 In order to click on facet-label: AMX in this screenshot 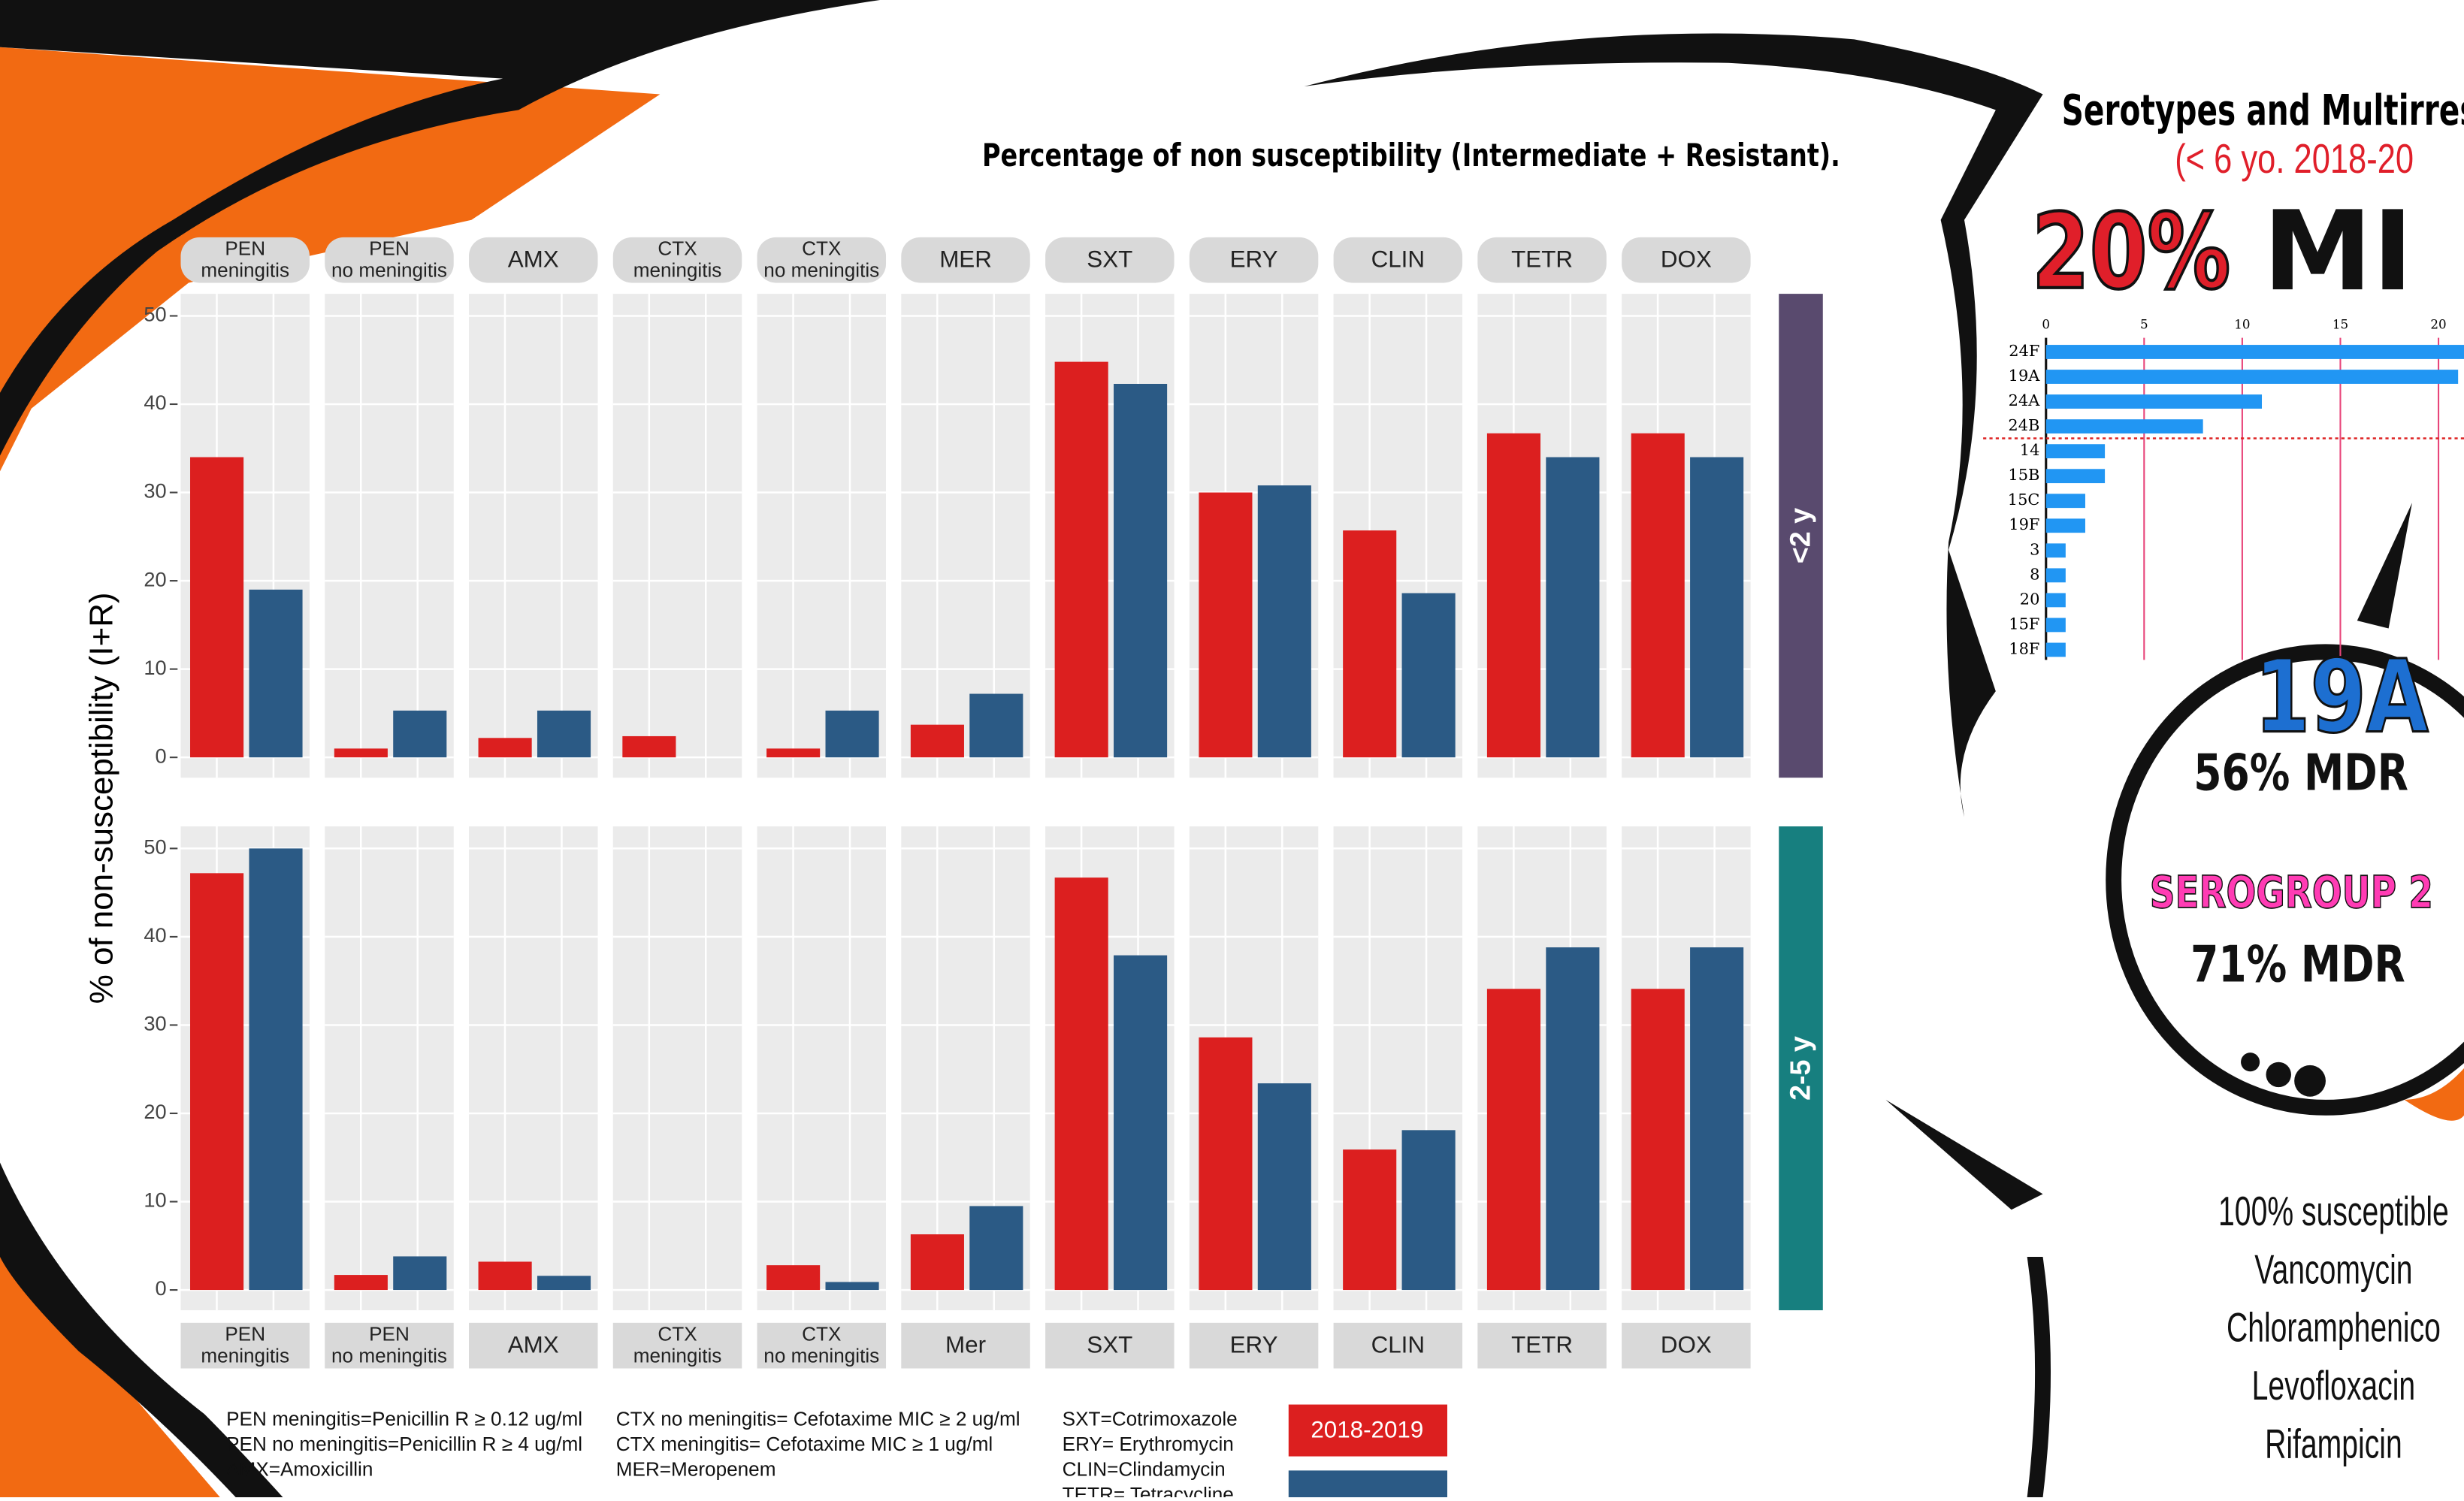, I will do `click(533, 1345)`.